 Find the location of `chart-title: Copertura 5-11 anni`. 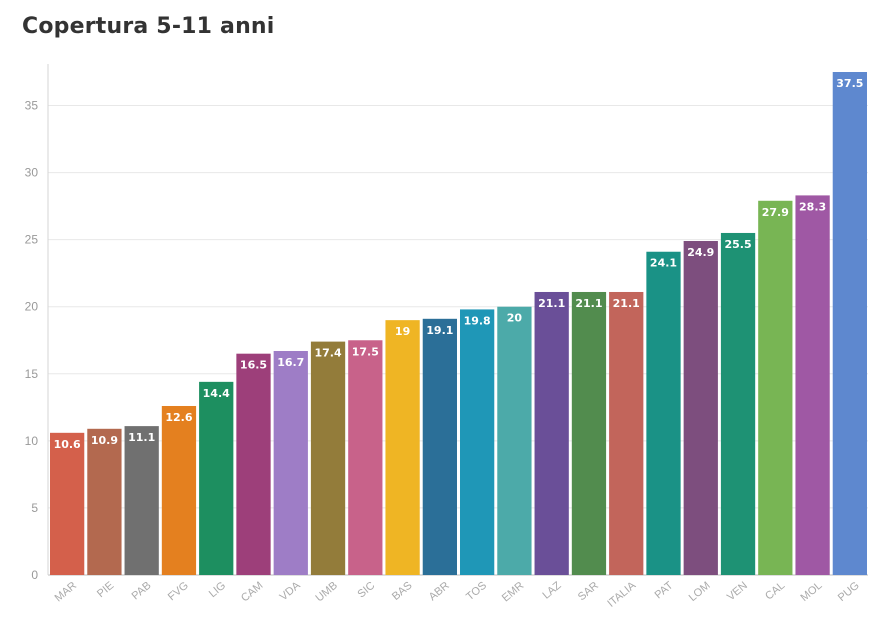

chart-title: Copertura 5-11 anni is located at coordinates (148, 26).